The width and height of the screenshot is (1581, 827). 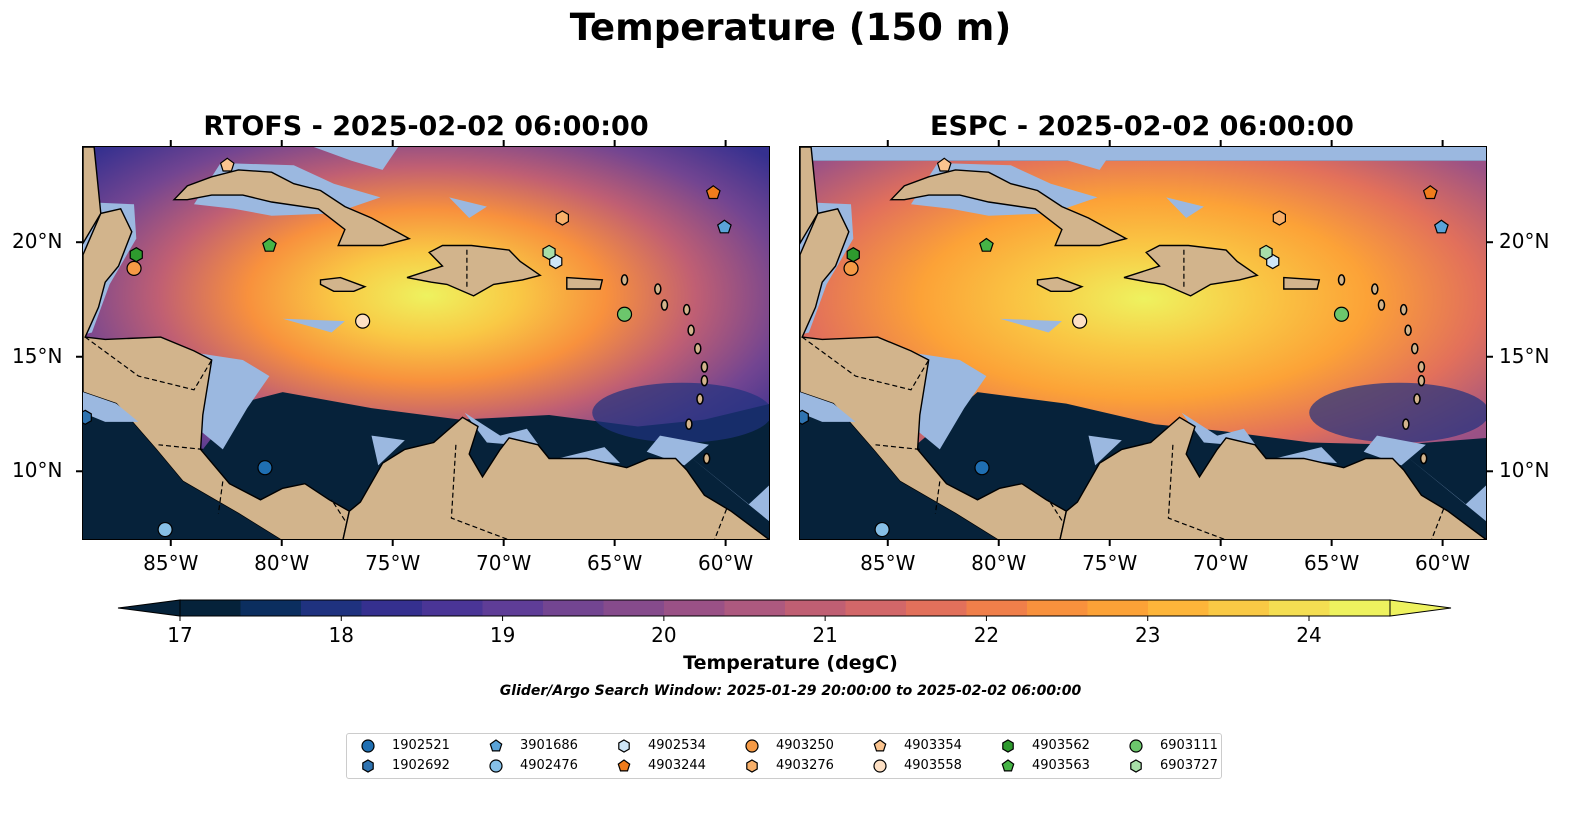 What do you see at coordinates (986, 635) in the screenshot?
I see `colorbar-tick-label: 22` at bounding box center [986, 635].